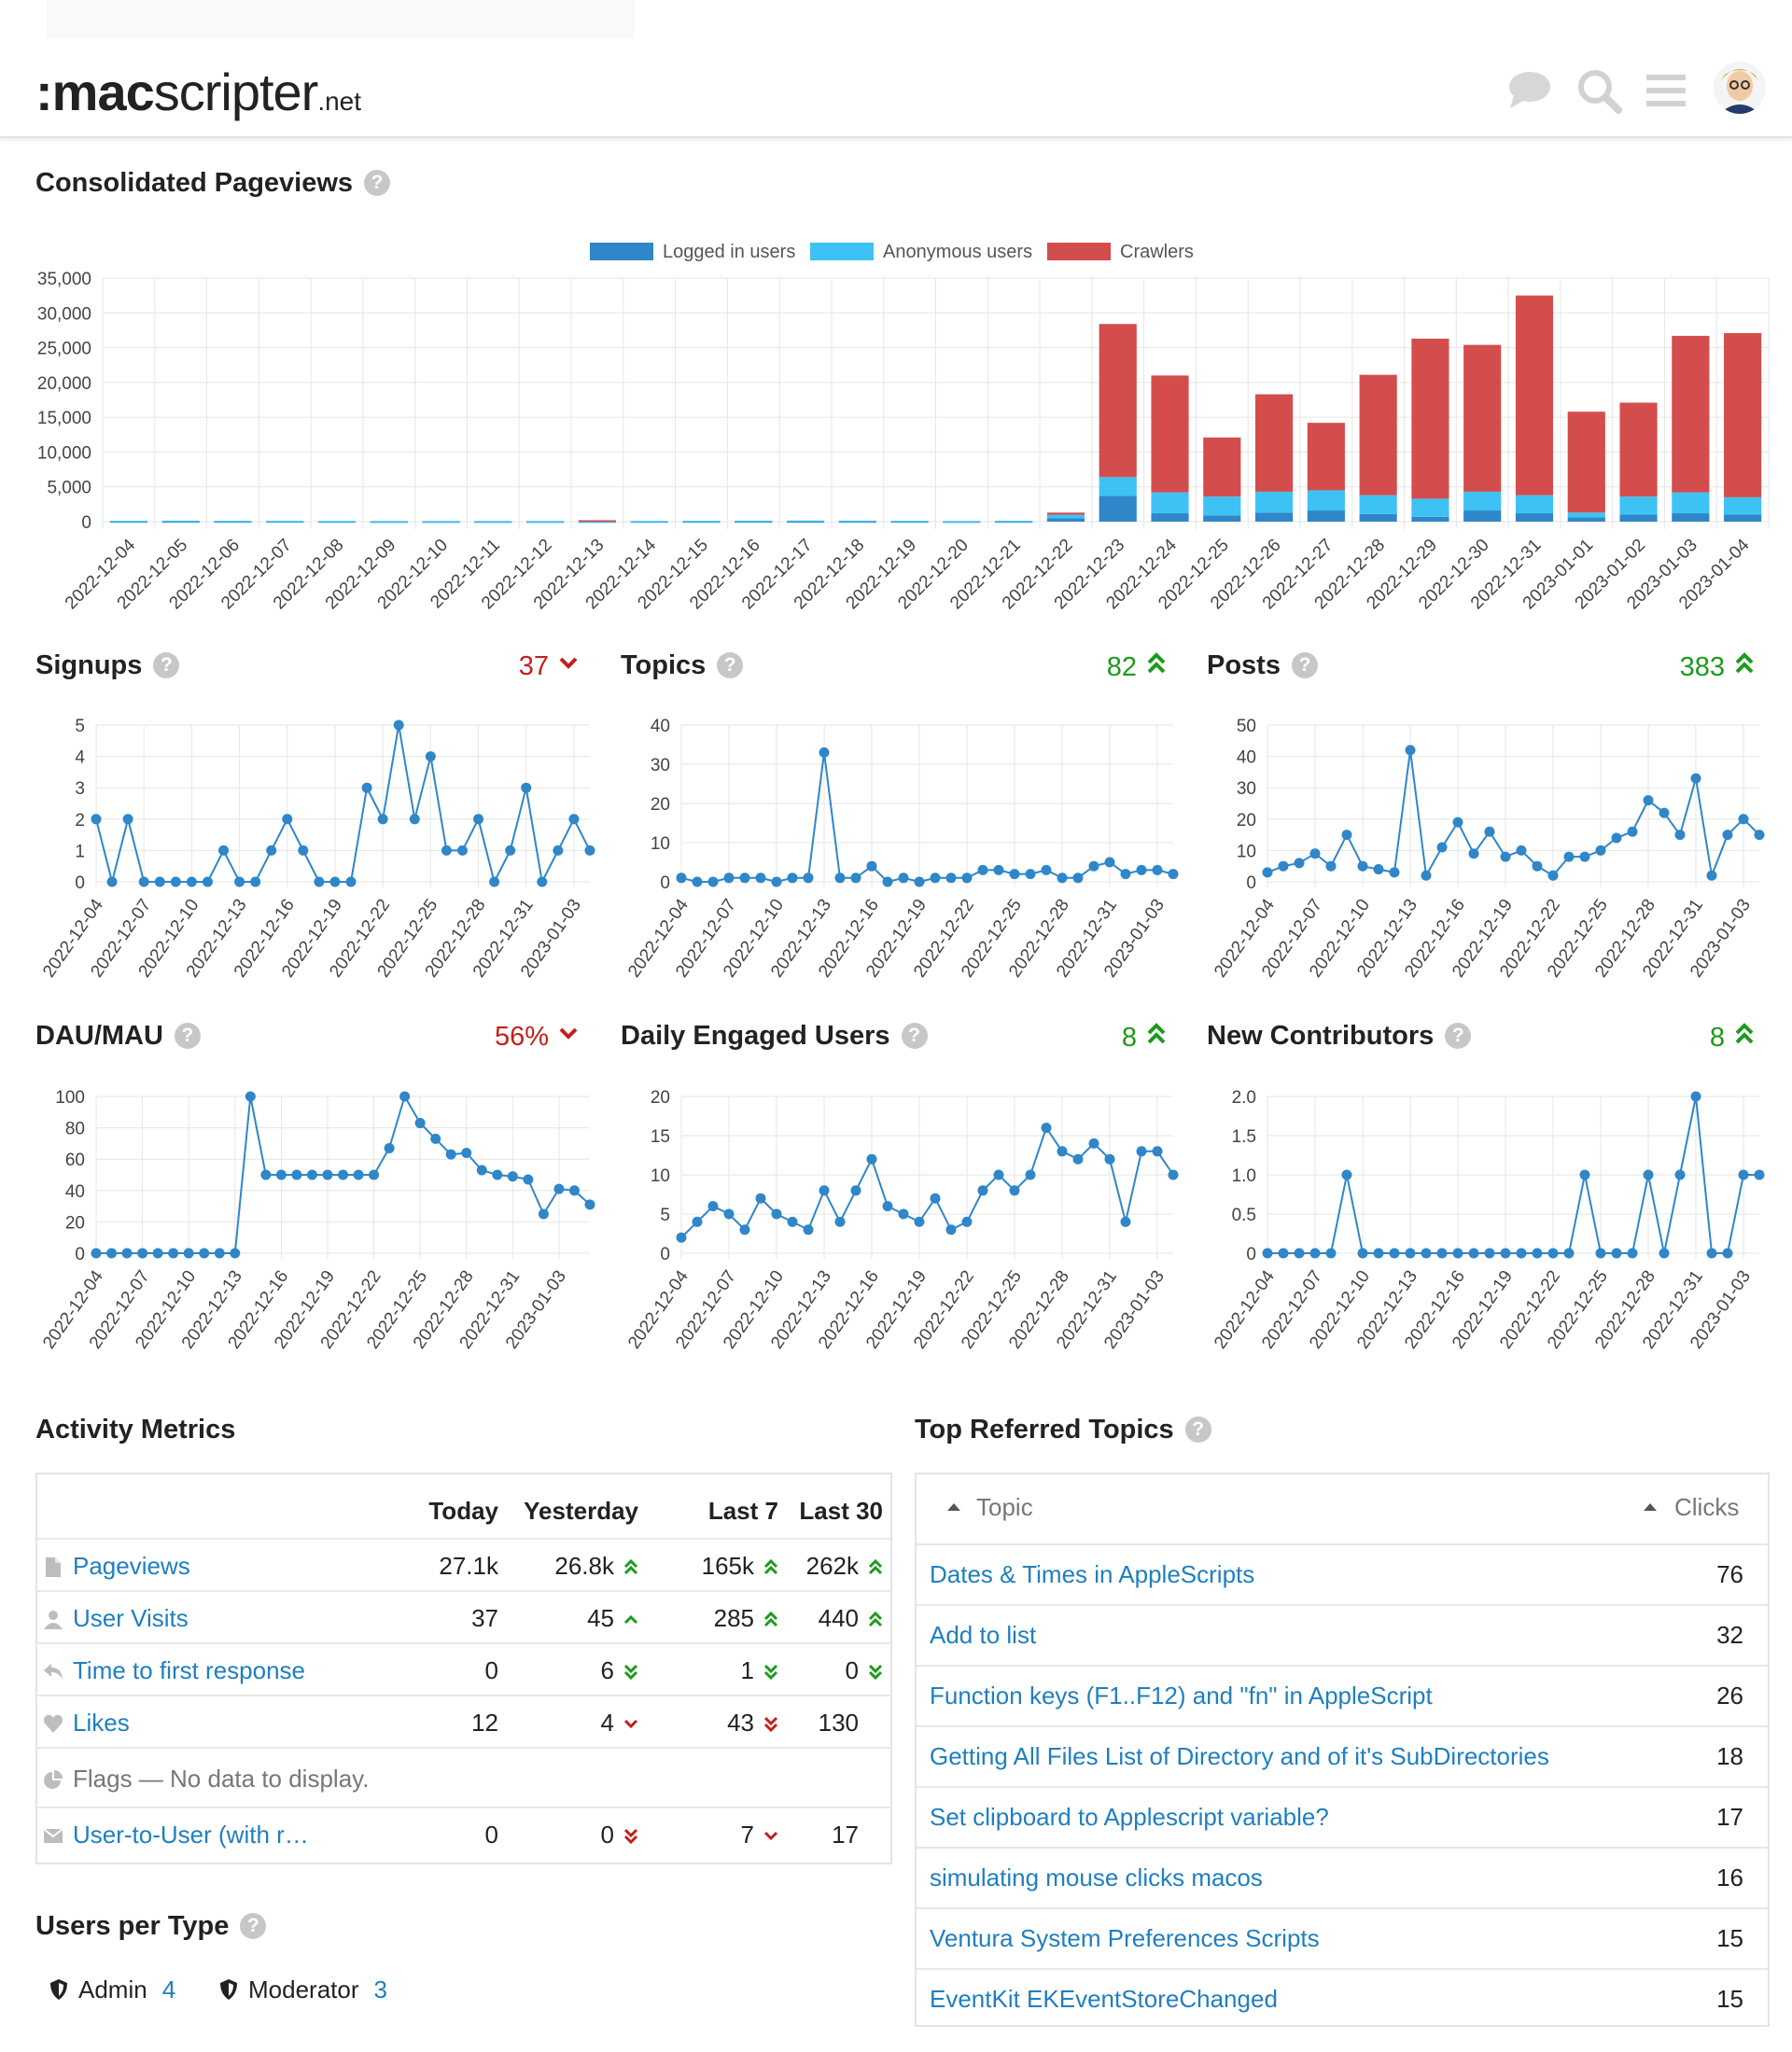  What do you see at coordinates (1096, 1877) in the screenshot?
I see `referred-topic-link: simulating mouse clicks macos` at bounding box center [1096, 1877].